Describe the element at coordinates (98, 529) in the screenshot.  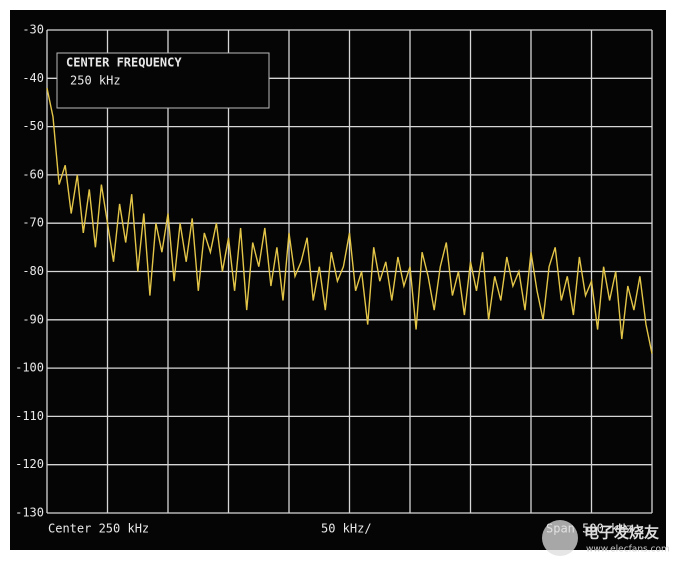
I see `footer-center: Center 250 kHz` at that location.